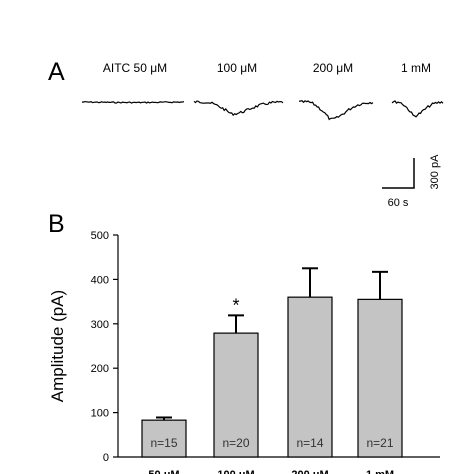 This screenshot has height=474, width=474. Describe the element at coordinates (100, 325) in the screenshot. I see `y-tick-label: 300` at that location.